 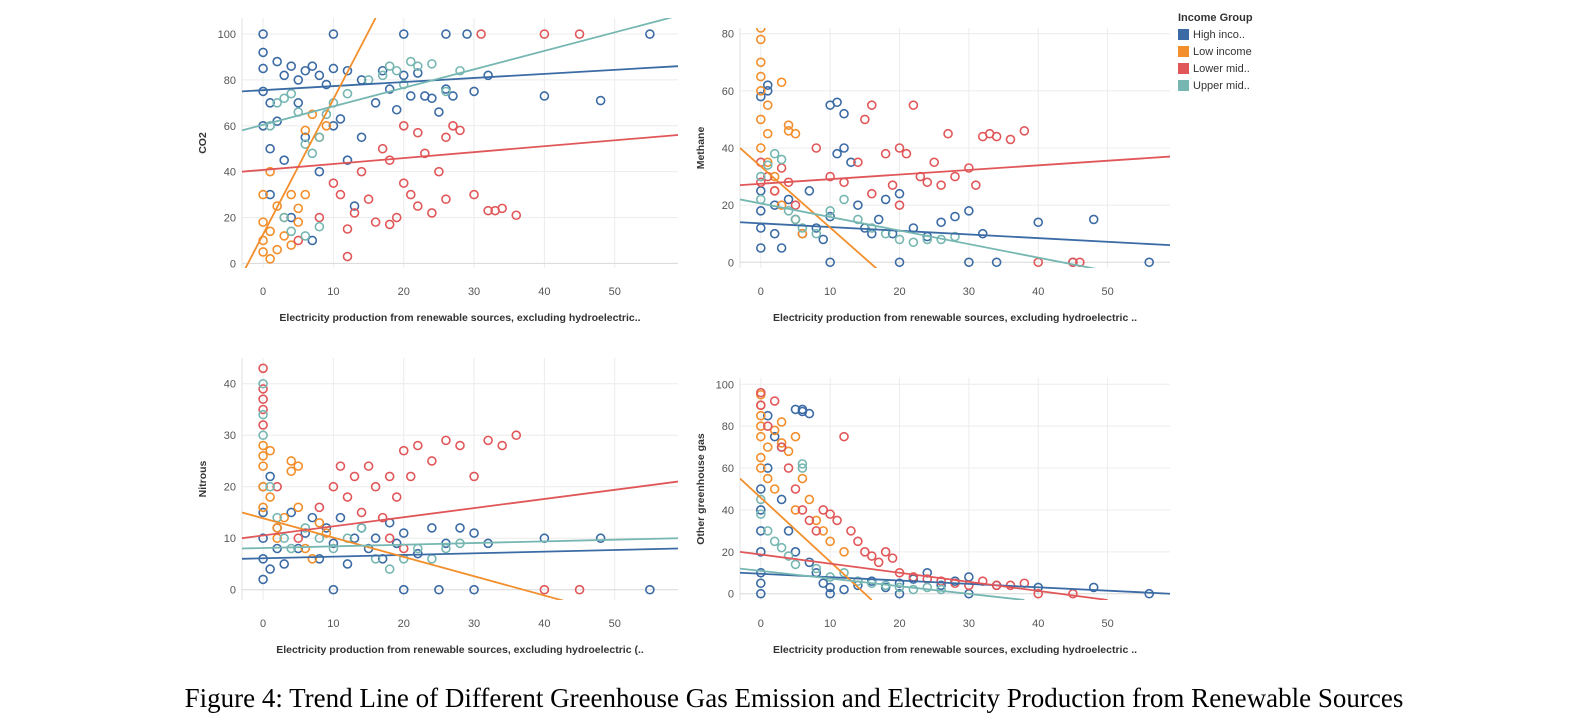 What do you see at coordinates (230, 385) in the screenshot?
I see `y-tick-label: 40` at bounding box center [230, 385].